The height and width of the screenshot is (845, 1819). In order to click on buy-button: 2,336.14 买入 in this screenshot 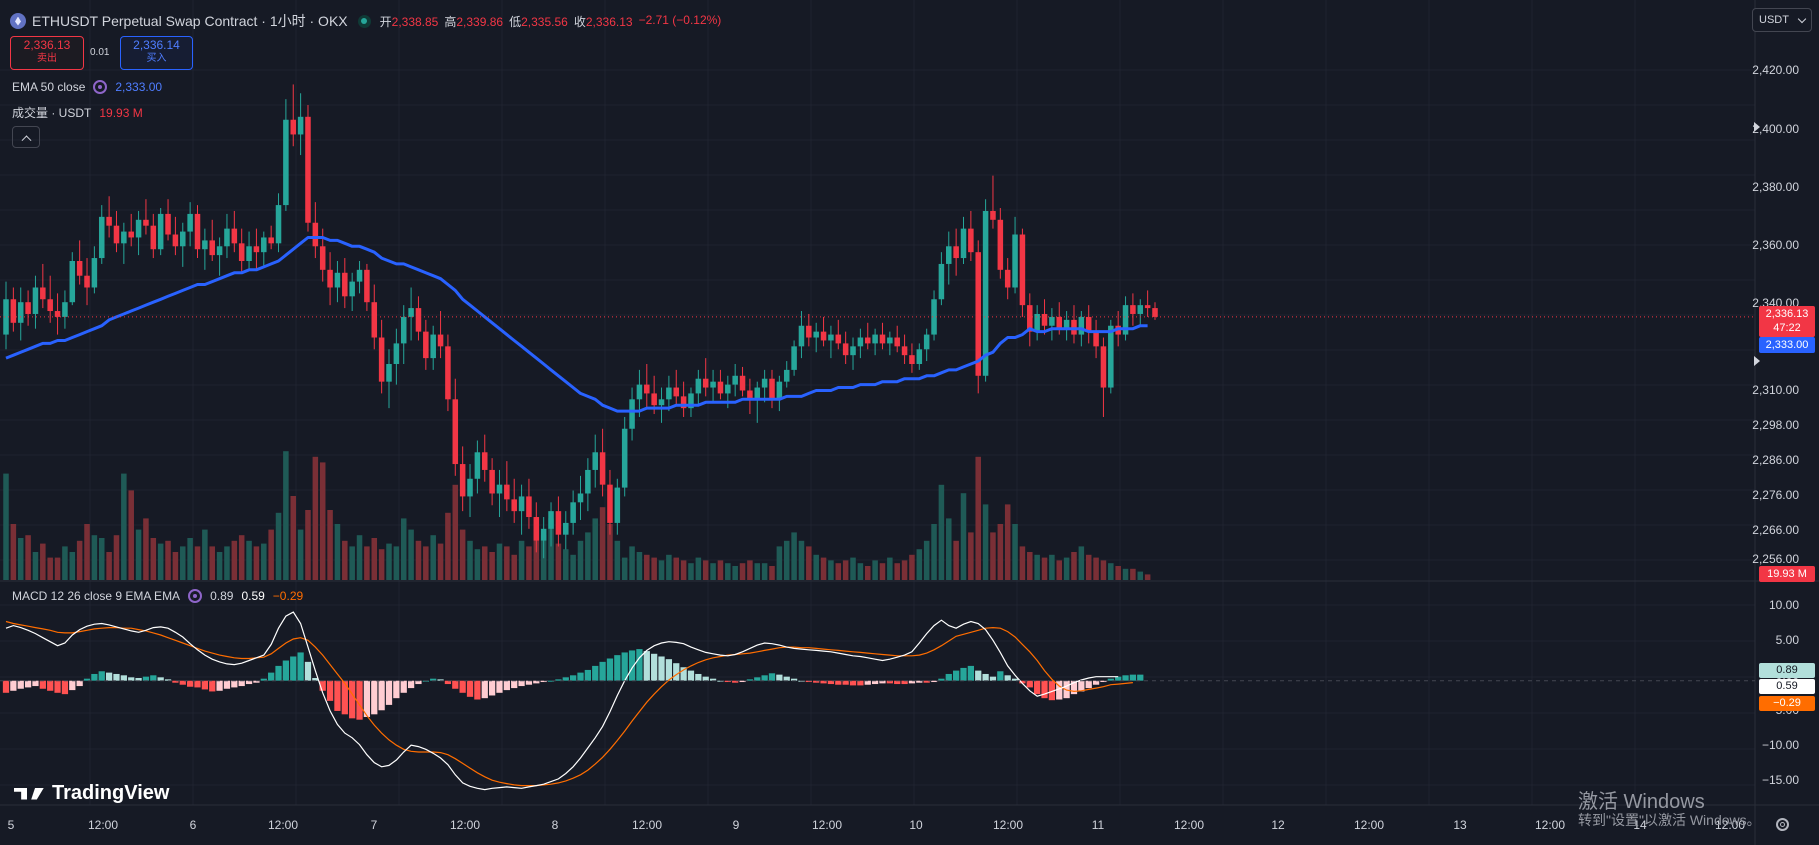, I will do `click(156, 53)`.